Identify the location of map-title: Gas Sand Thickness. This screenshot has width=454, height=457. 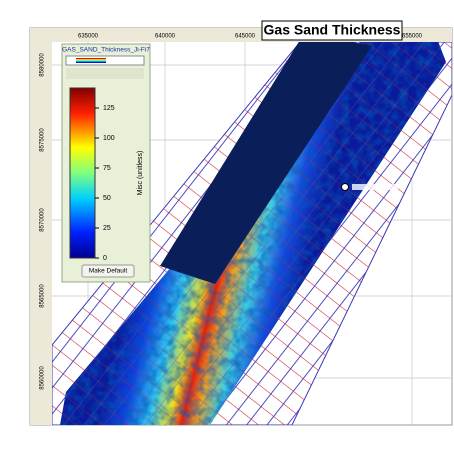
(332, 30).